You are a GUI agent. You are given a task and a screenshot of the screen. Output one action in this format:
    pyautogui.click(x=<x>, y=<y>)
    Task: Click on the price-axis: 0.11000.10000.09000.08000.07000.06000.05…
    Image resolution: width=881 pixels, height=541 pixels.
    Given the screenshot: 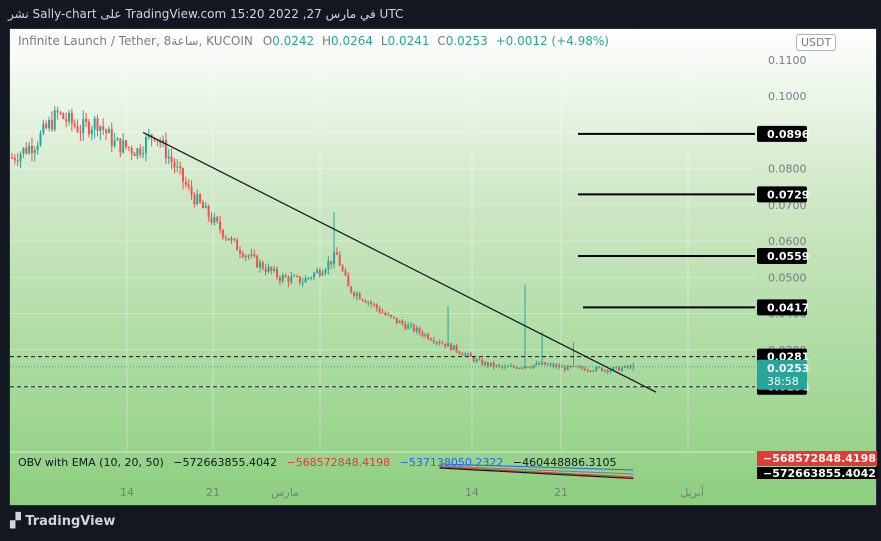 What is the action you would take?
    pyautogui.click(x=787, y=223)
    